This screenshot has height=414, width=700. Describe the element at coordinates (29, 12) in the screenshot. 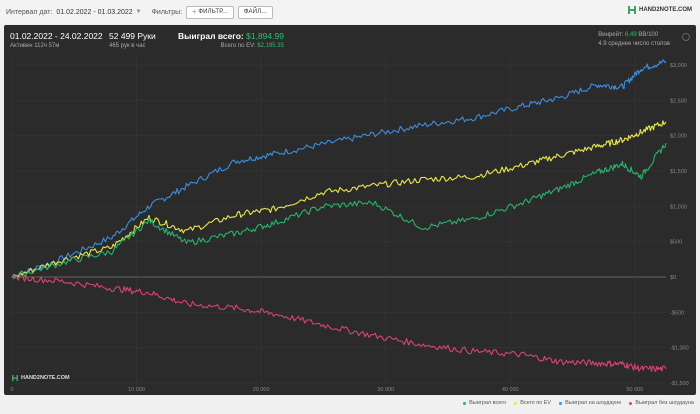

I see `interval-label: Интервал дат:` at that location.